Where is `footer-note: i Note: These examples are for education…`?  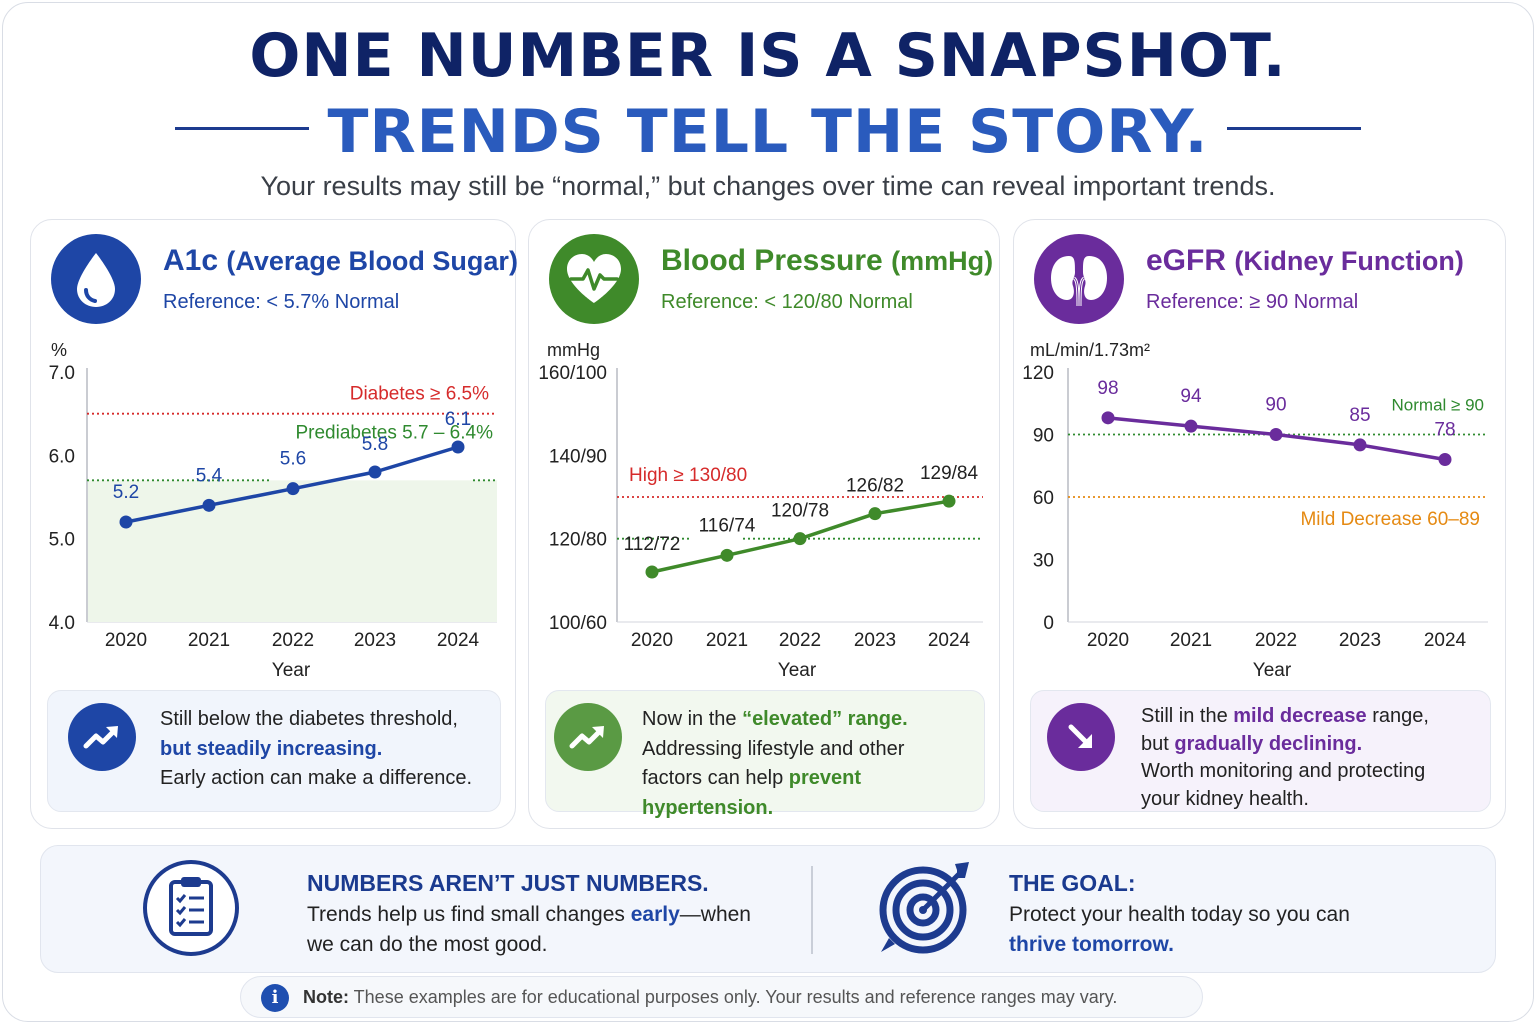 footer-note: i Note: These examples are for education… is located at coordinates (721, 997).